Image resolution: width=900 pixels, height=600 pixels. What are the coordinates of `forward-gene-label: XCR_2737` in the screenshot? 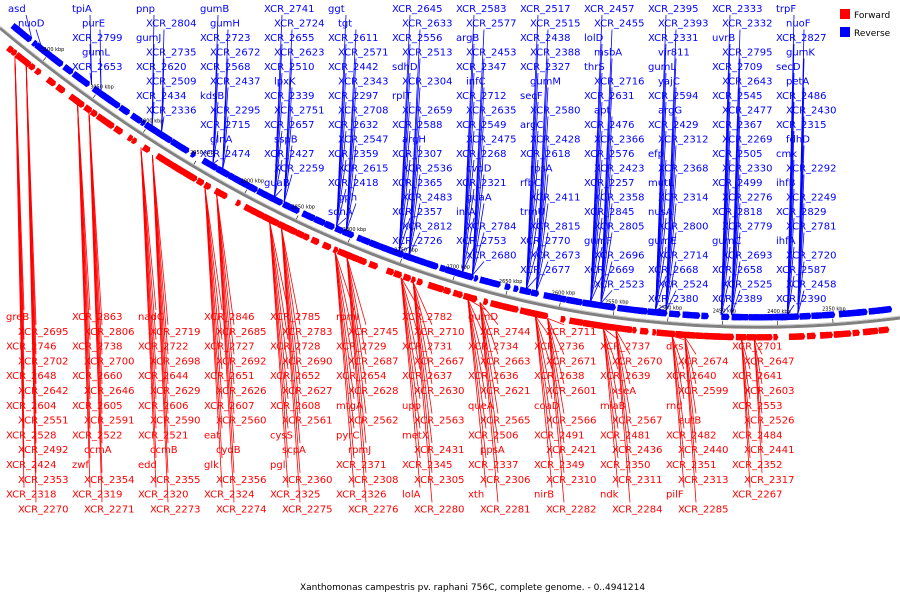 It's located at (625, 347).